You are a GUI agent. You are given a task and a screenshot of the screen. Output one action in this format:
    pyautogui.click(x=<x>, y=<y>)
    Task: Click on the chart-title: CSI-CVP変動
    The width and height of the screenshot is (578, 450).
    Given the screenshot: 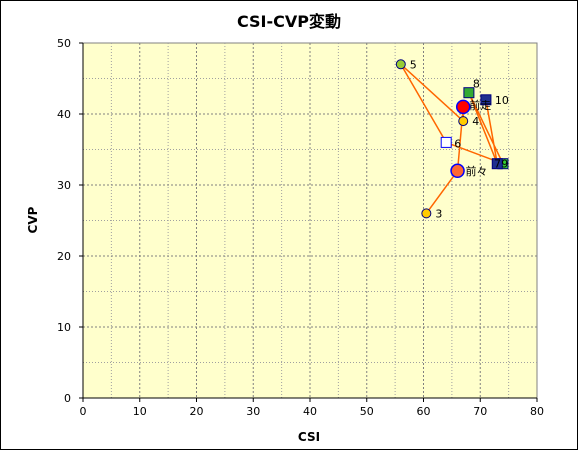 What is the action you would take?
    pyautogui.click(x=289, y=21)
    